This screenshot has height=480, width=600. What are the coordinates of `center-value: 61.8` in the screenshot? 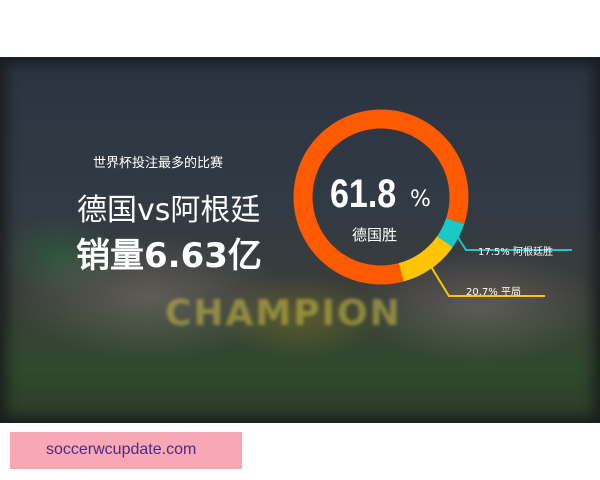 It's located at (363, 194).